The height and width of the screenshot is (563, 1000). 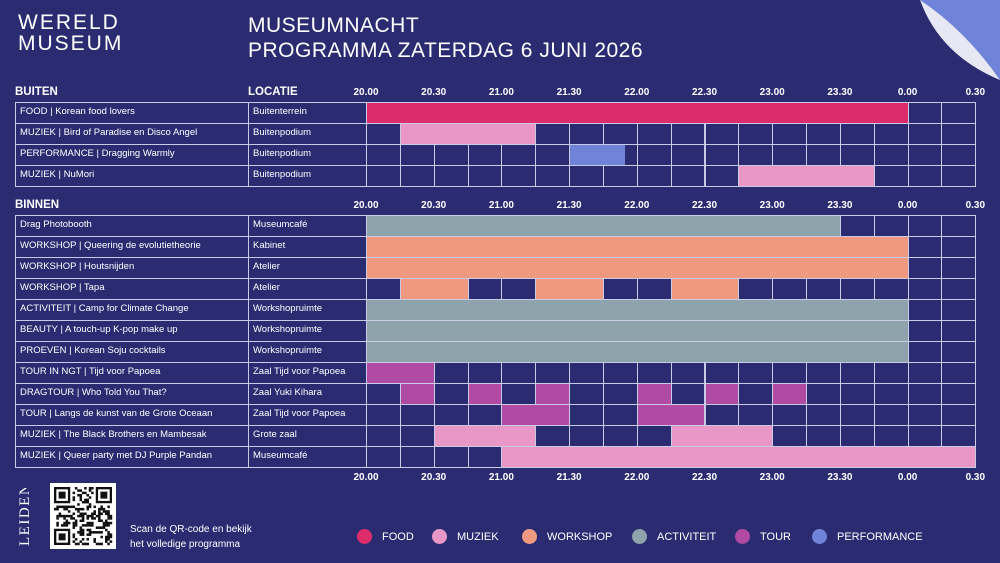 I want to click on event-name: FOOD | Korean food lovers, so click(x=77, y=111).